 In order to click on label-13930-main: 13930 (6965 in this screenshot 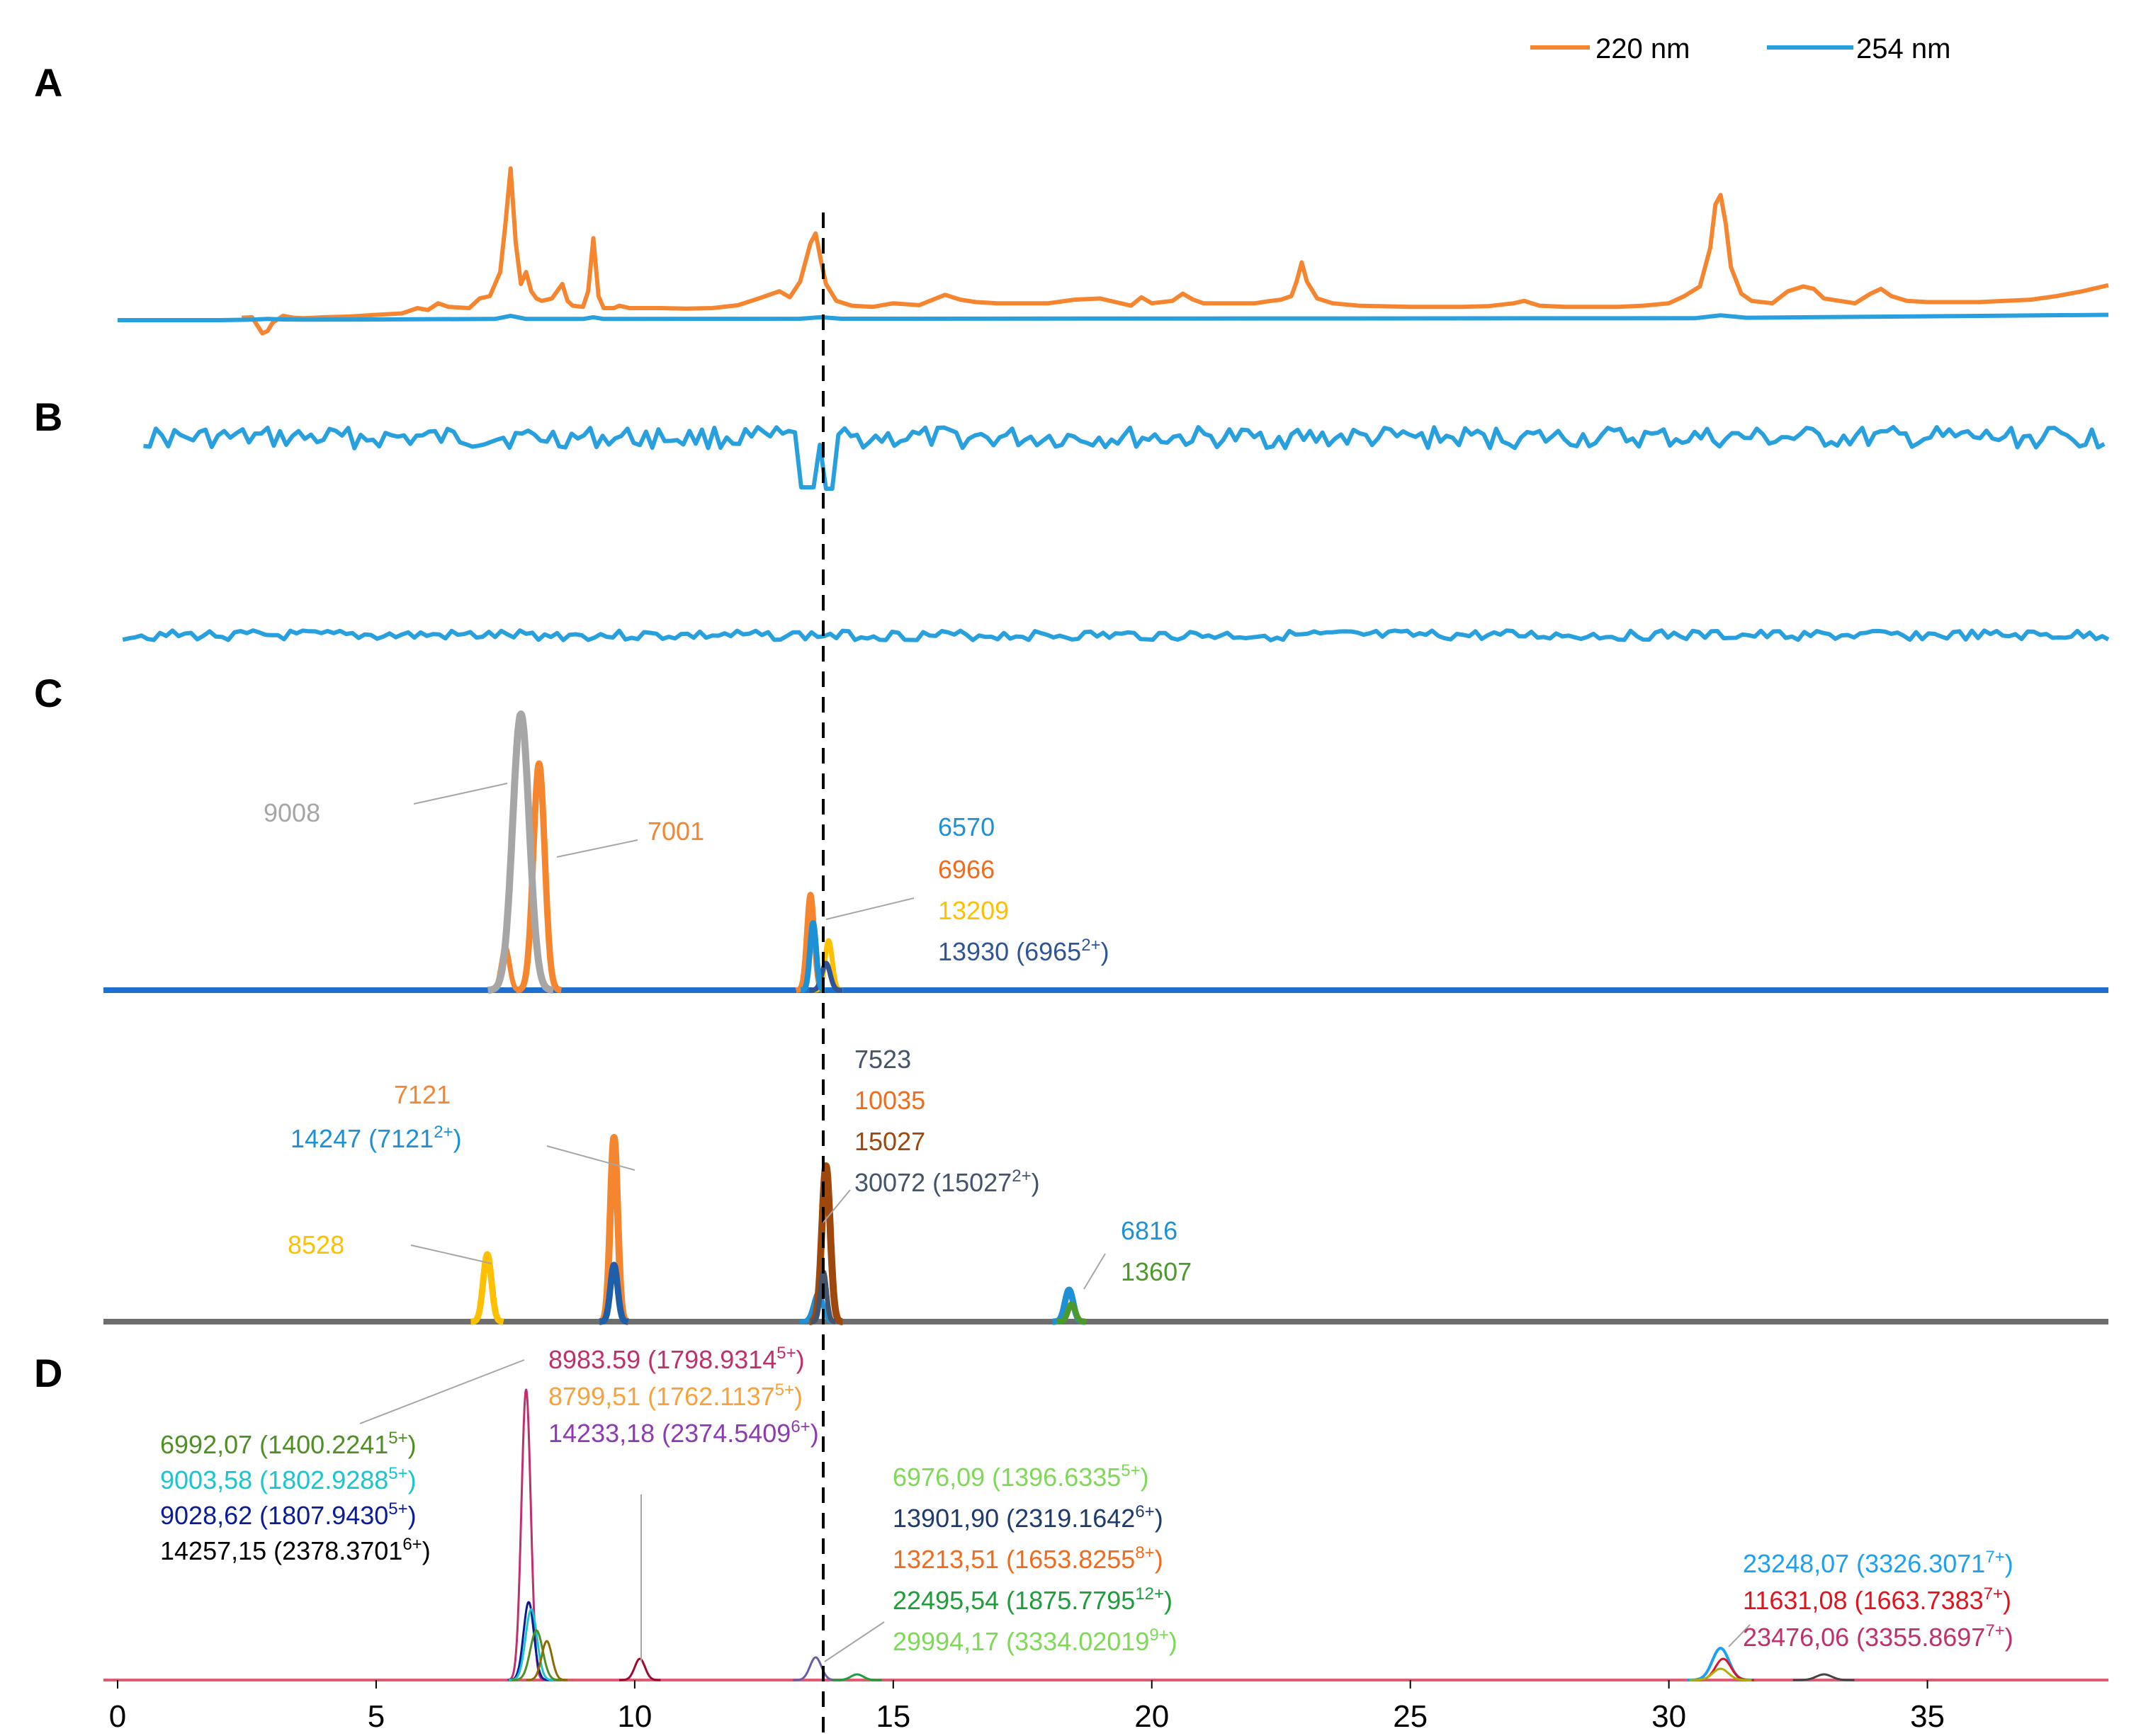, I will do `click(1009, 951)`.